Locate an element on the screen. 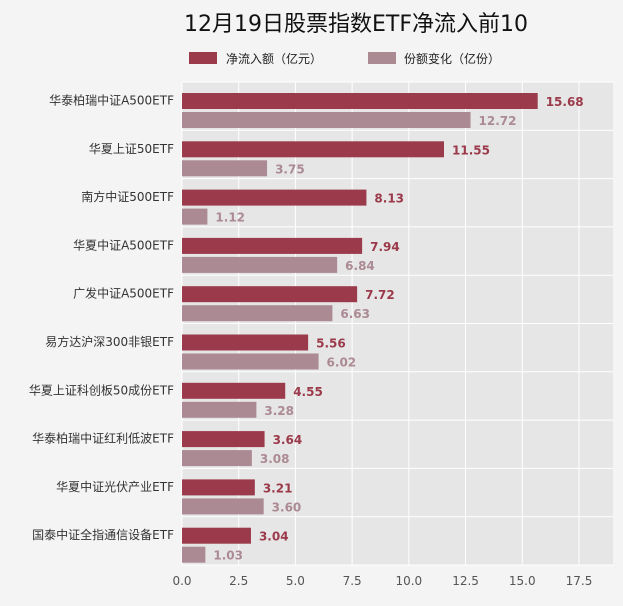 This screenshot has height=606, width=623. legend-label-share-change: 份额变化（亿份） is located at coordinates (452, 58).